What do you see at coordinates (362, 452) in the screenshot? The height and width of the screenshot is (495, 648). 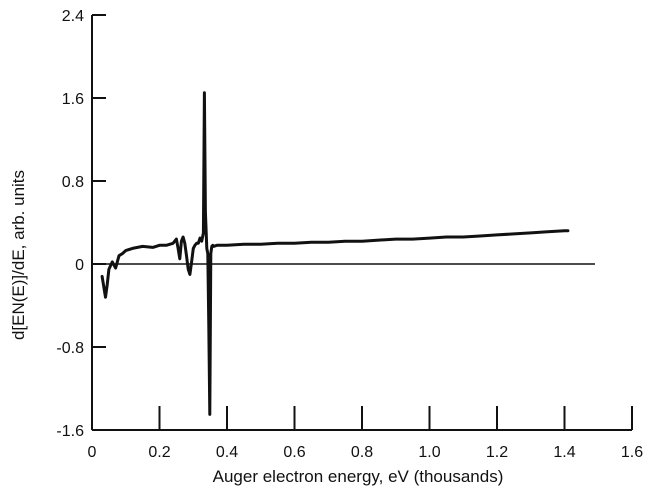 I see `x-tick-label: 0.8` at bounding box center [362, 452].